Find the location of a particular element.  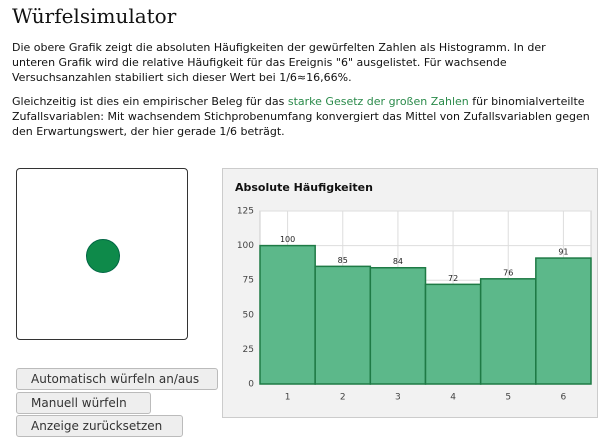

y-tick-label: 75 is located at coordinates (248, 281).